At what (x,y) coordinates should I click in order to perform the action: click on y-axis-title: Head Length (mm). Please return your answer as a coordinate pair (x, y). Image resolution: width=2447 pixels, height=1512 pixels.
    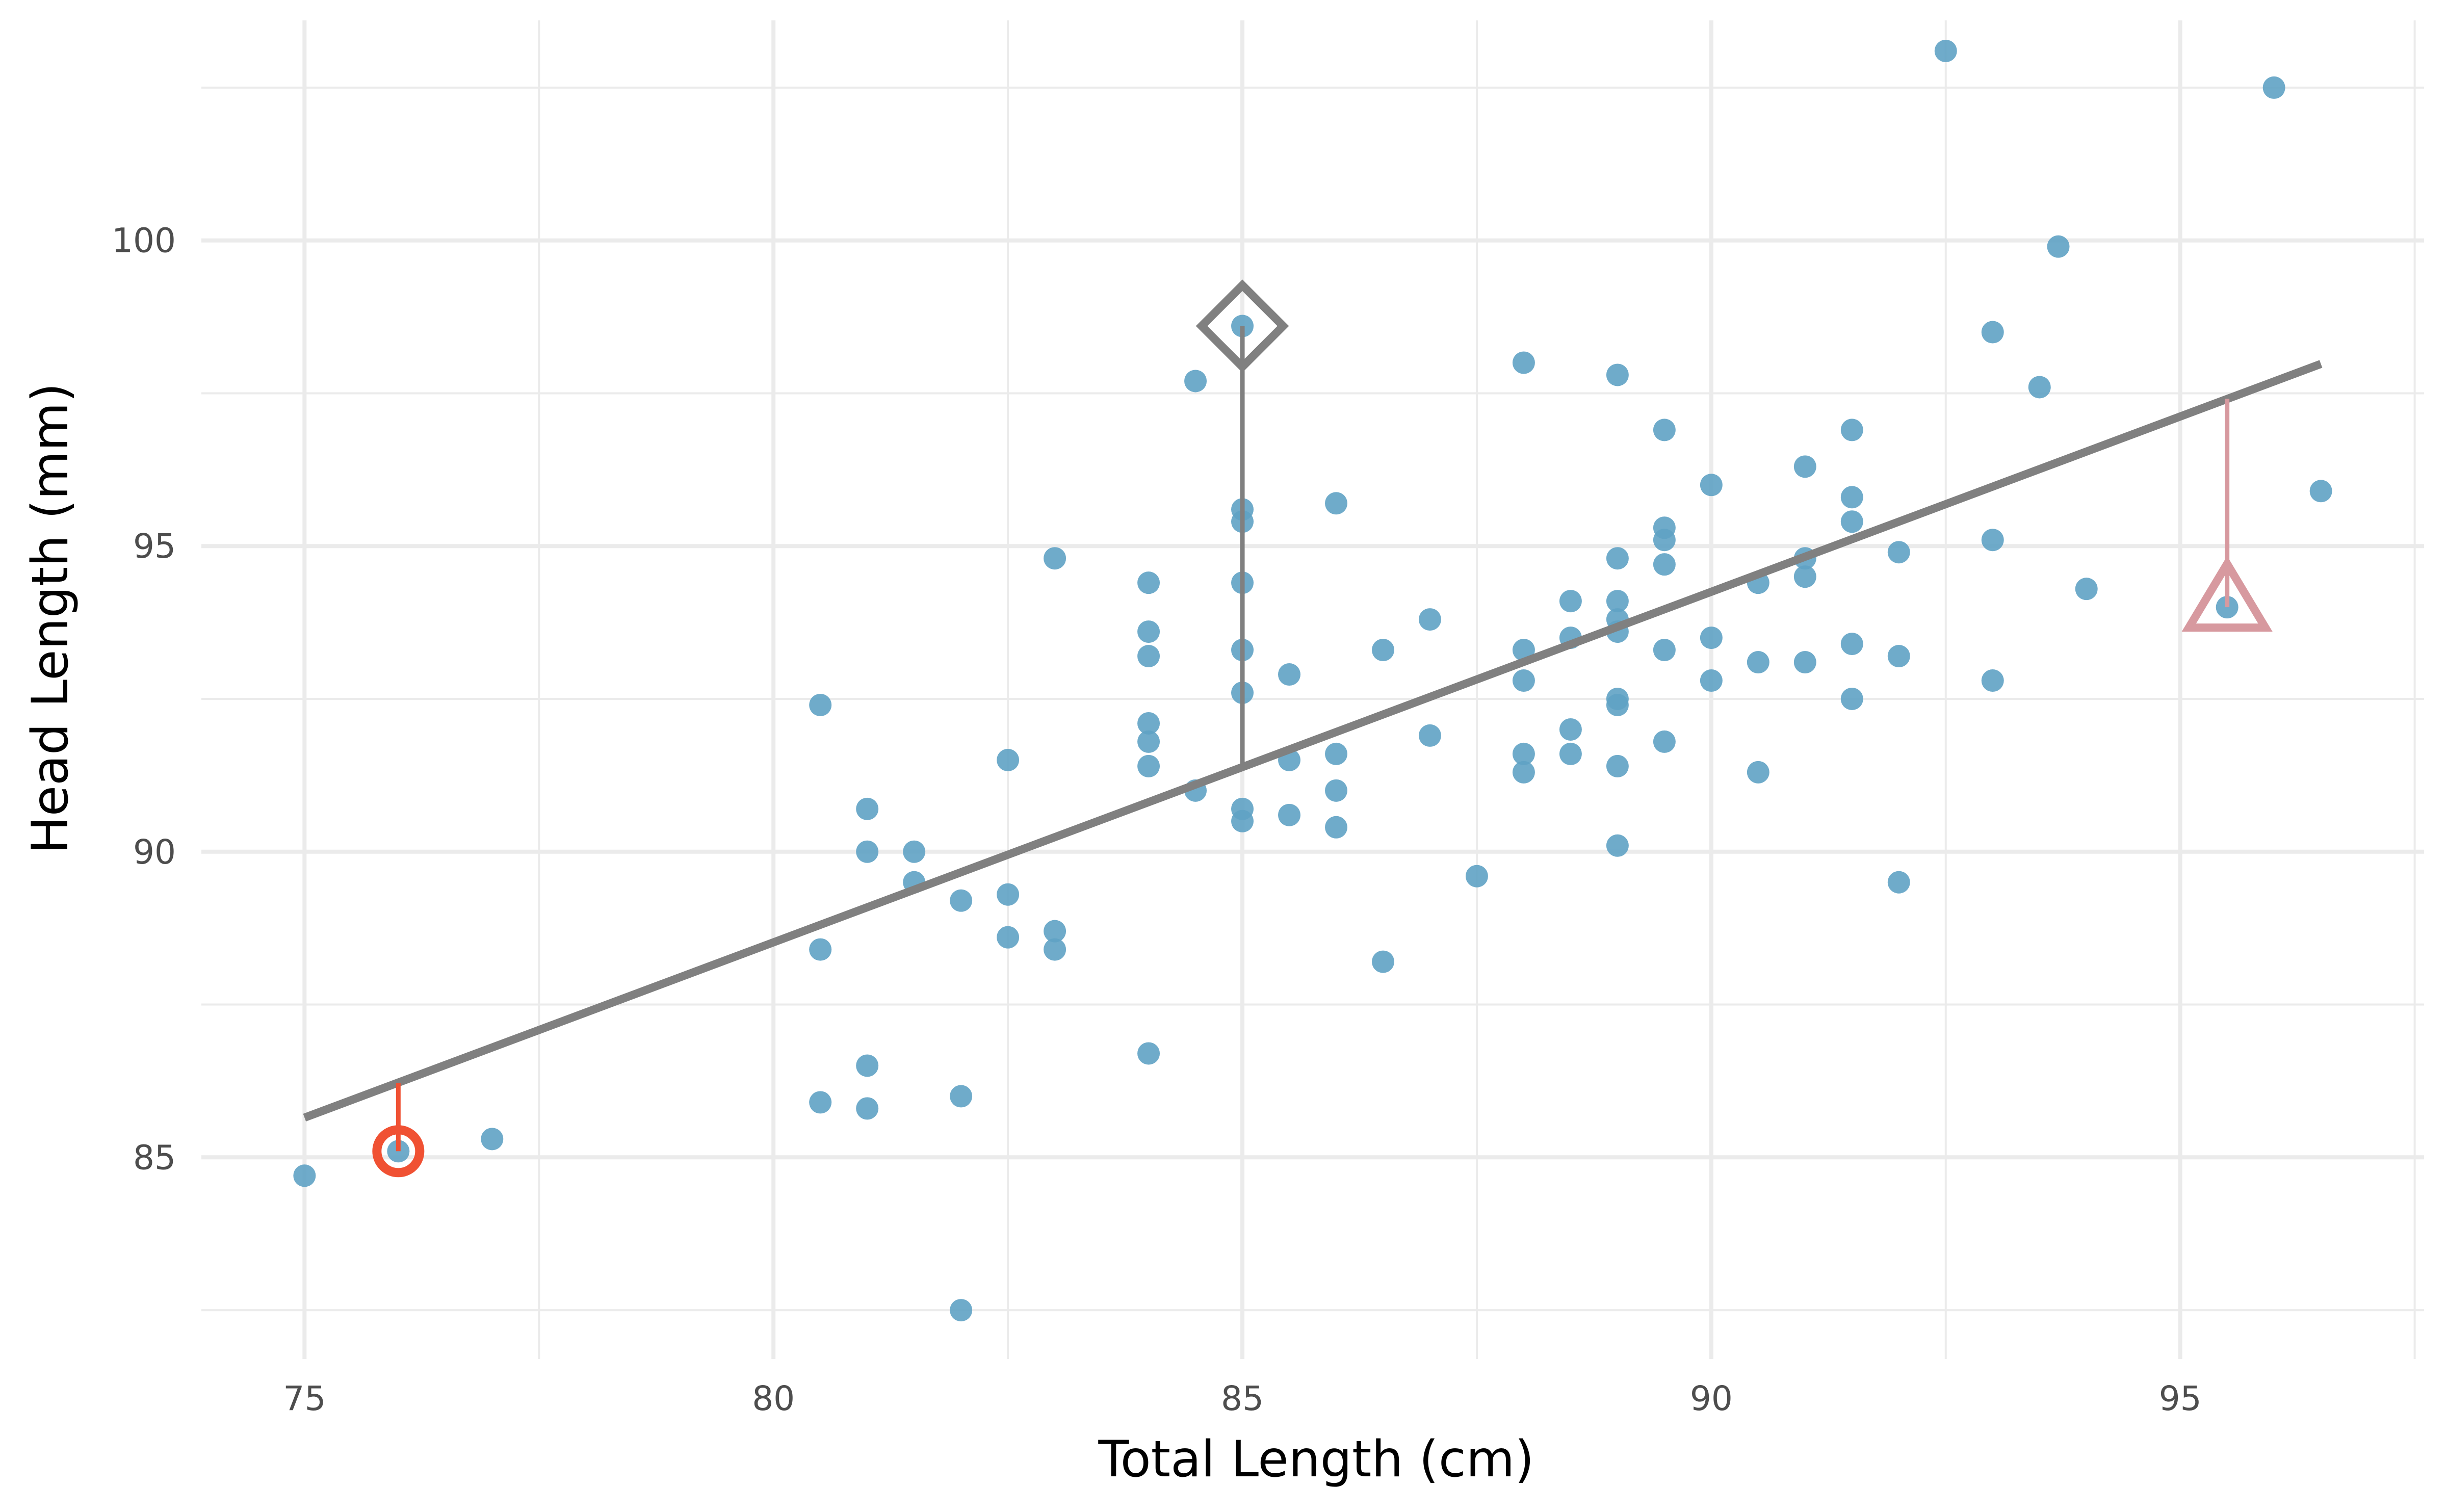
    Looking at the image, I should click on (50, 618).